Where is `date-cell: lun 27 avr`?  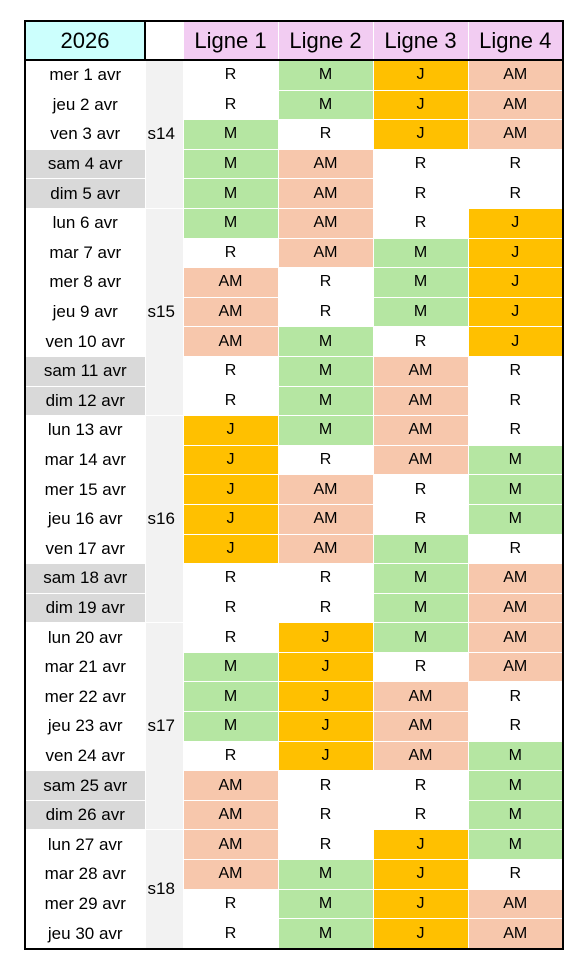
date-cell: lun 27 avr is located at coordinates (85, 845).